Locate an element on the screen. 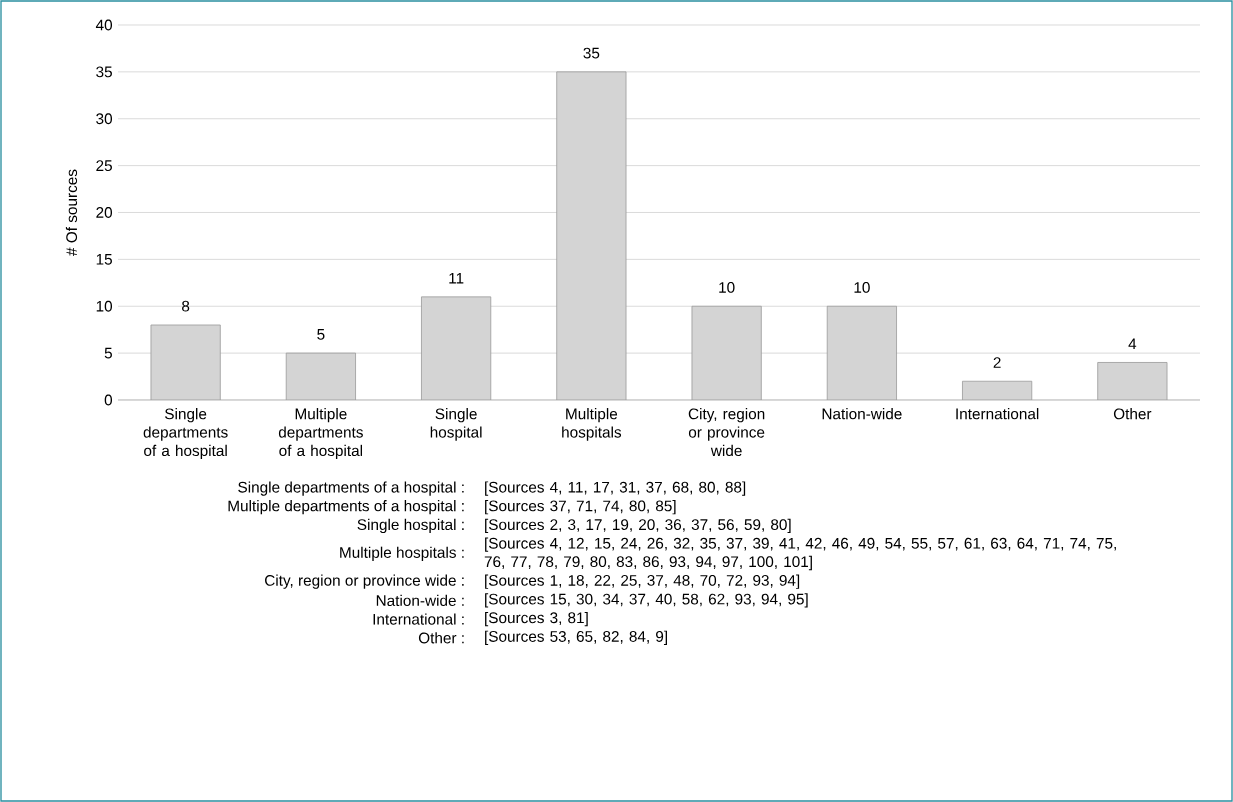 The height and width of the screenshot is (802, 1233). y-tick-label: 40 is located at coordinates (104, 25).